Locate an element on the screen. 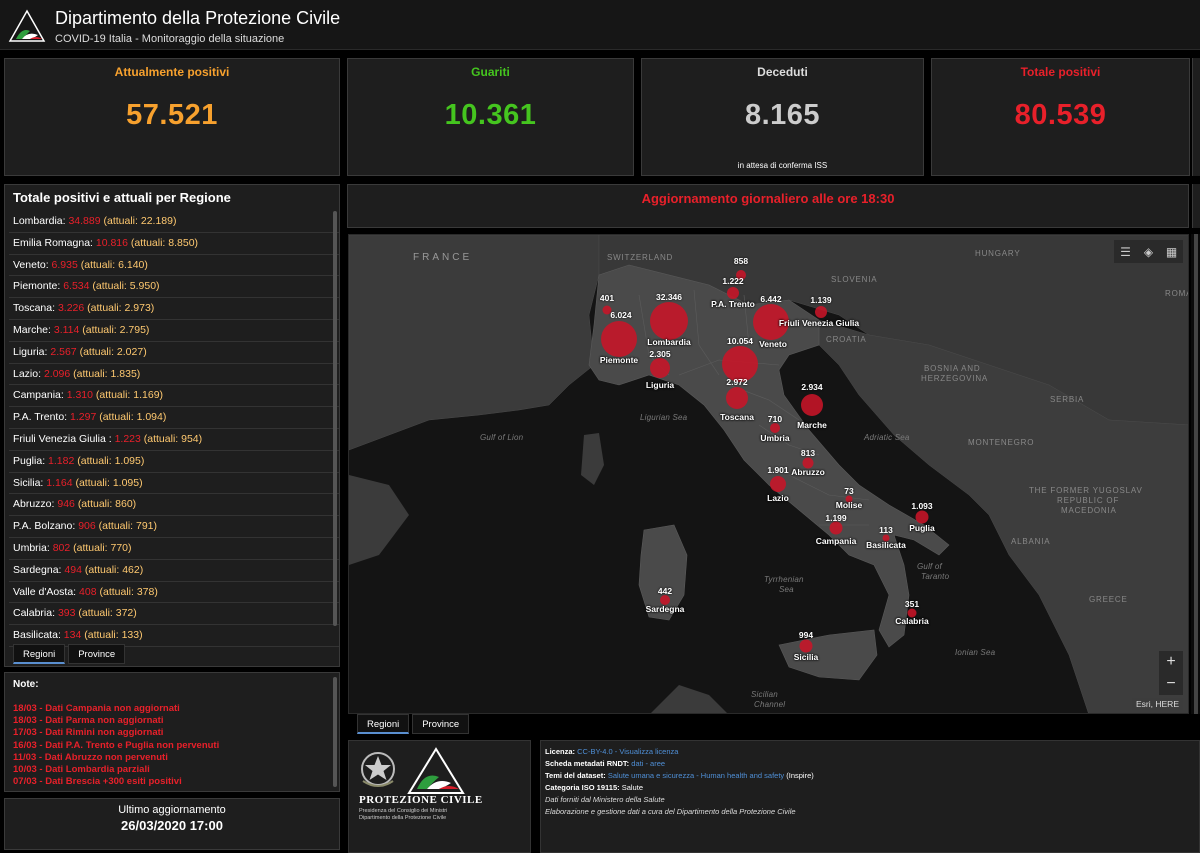 This screenshot has height=853, width=1200. region-row: Sardegna: 494 (attuali: 462) is located at coordinates (174, 571).